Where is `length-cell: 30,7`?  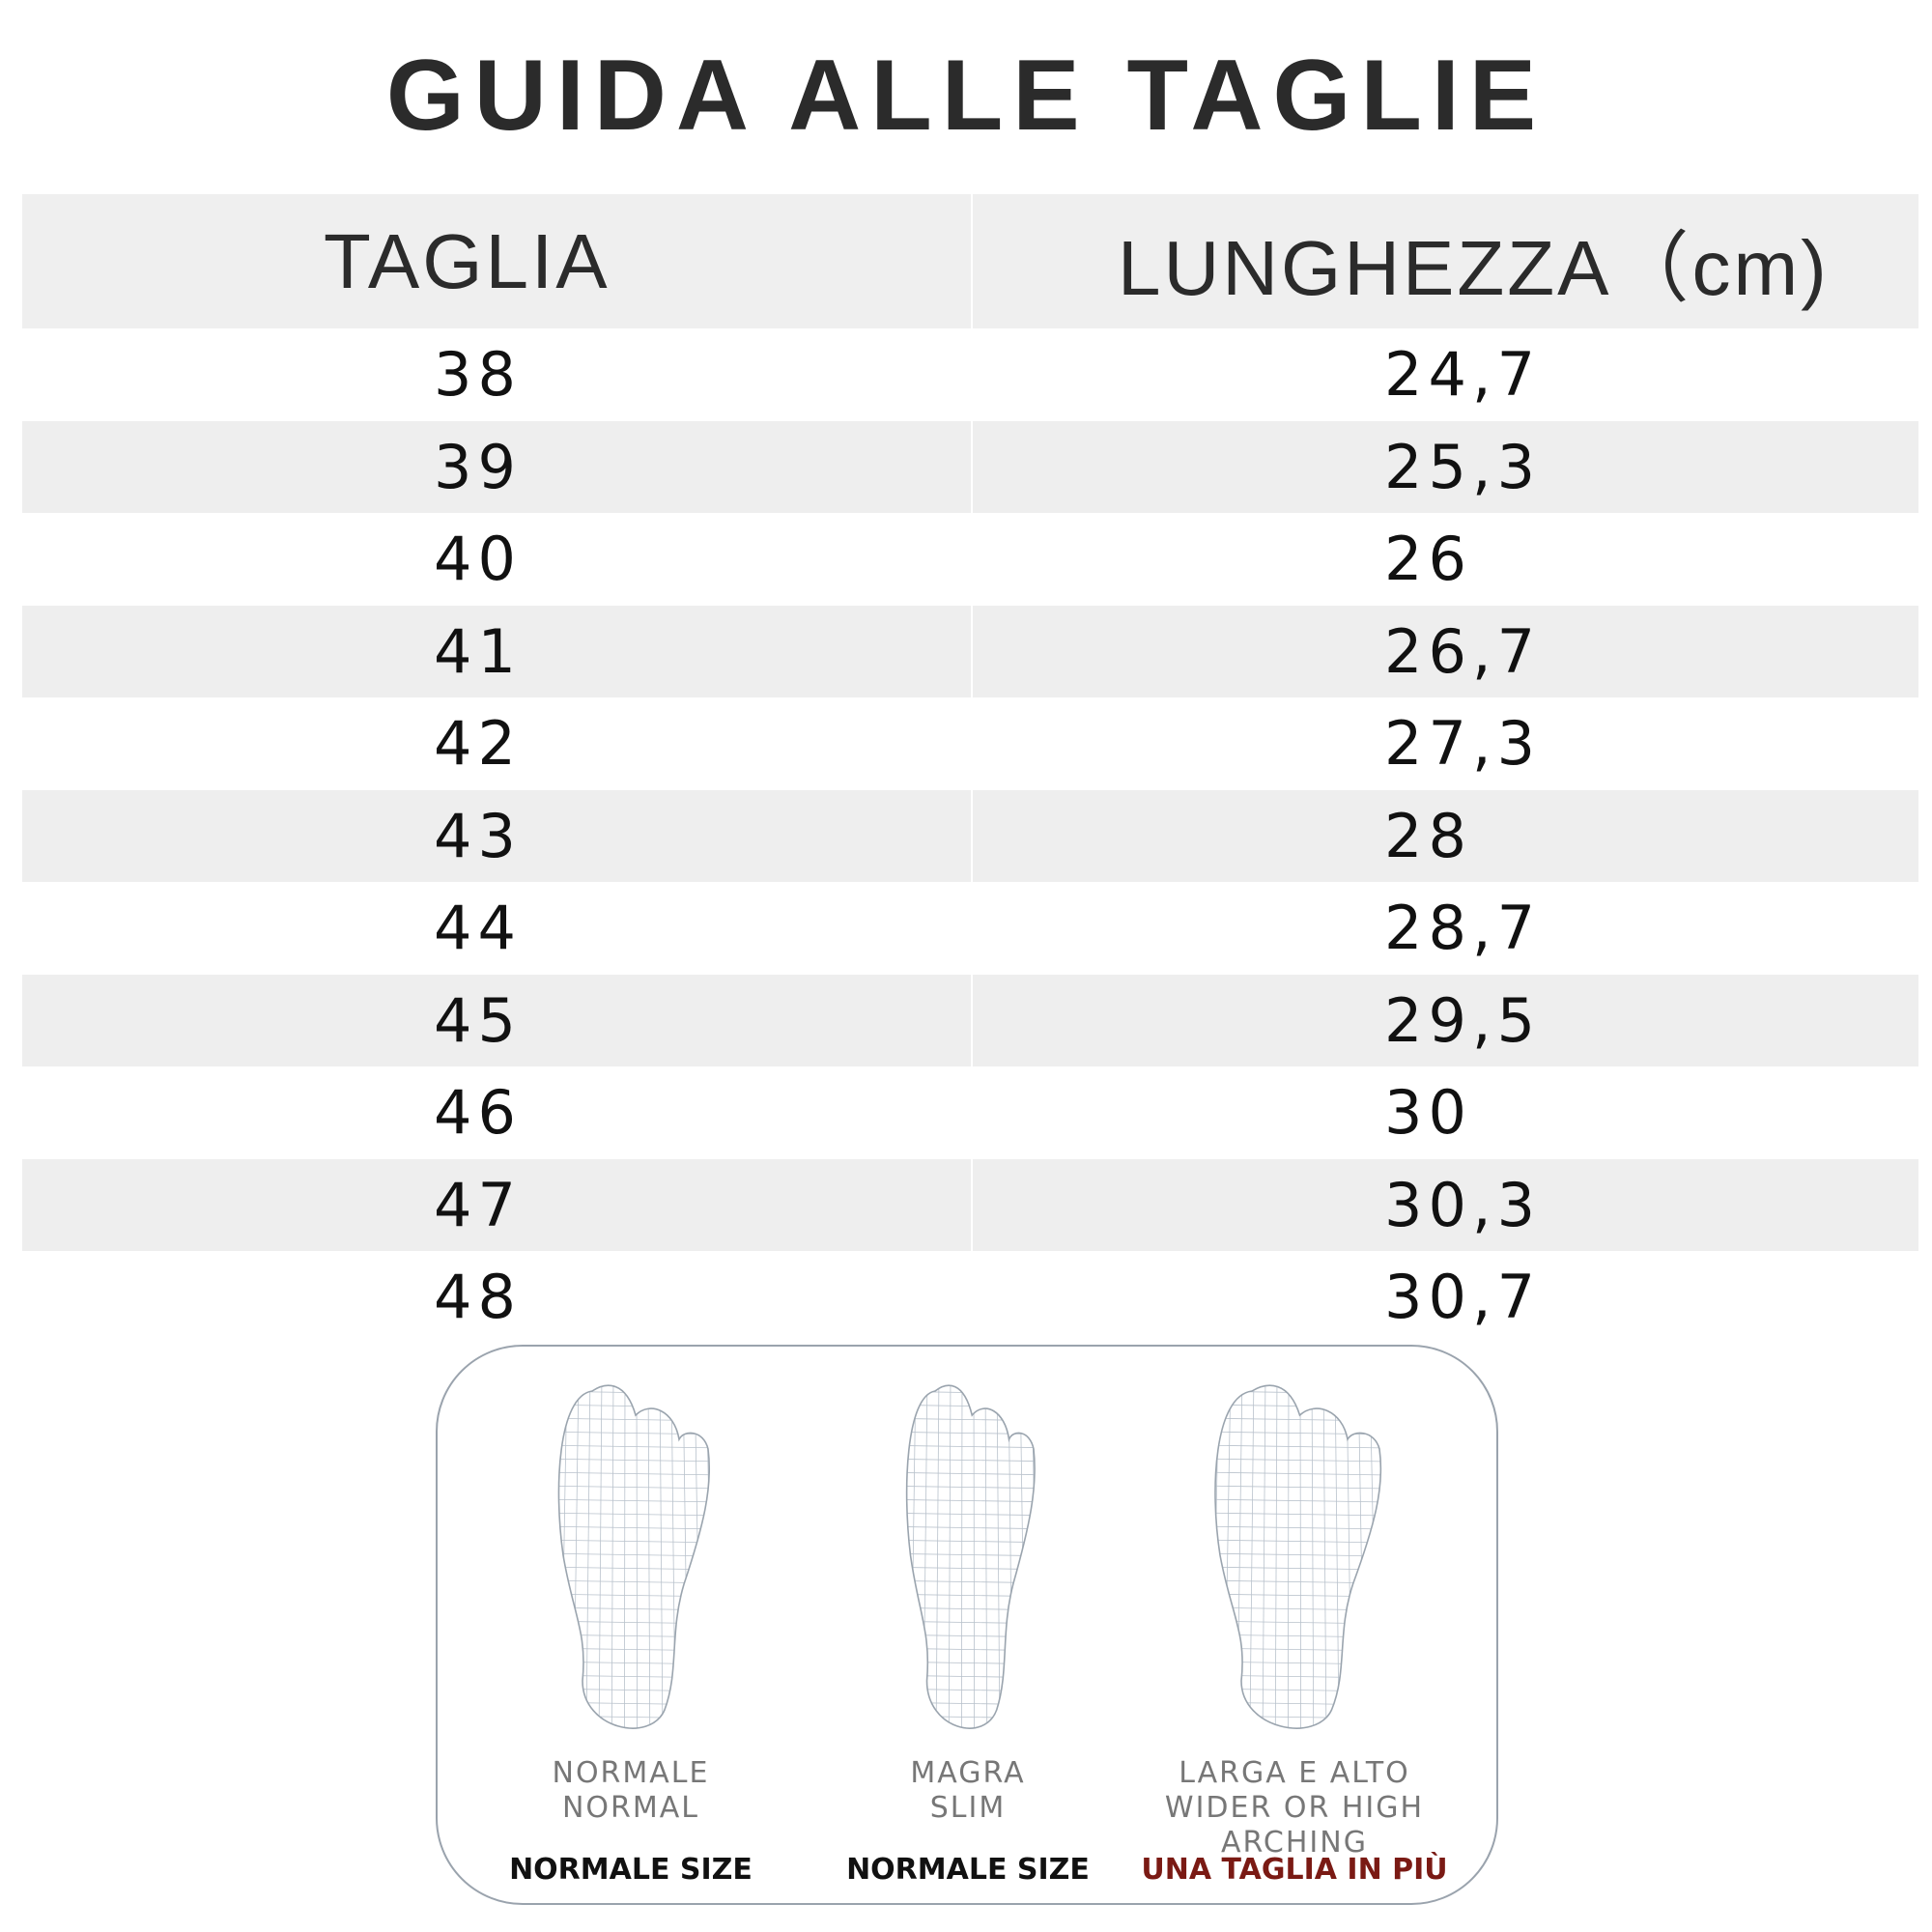
length-cell: 30,7 is located at coordinates (1463, 1297).